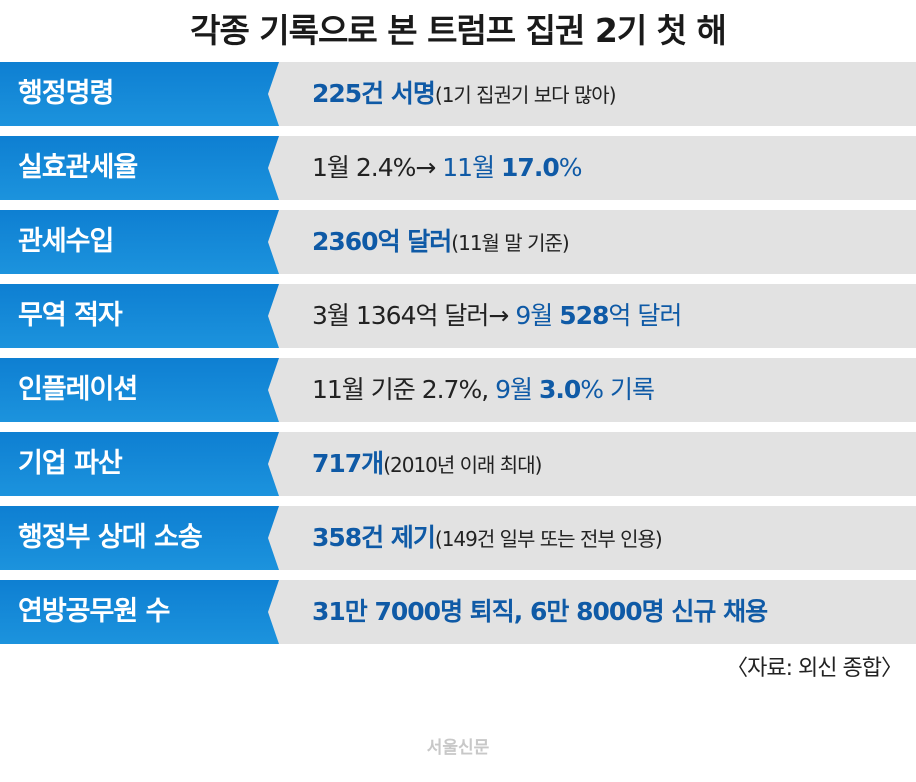 Image resolution: width=916 pixels, height=782 pixels. Describe the element at coordinates (382, 241) in the screenshot. I see `value-highlight: 2360억 달러` at that location.